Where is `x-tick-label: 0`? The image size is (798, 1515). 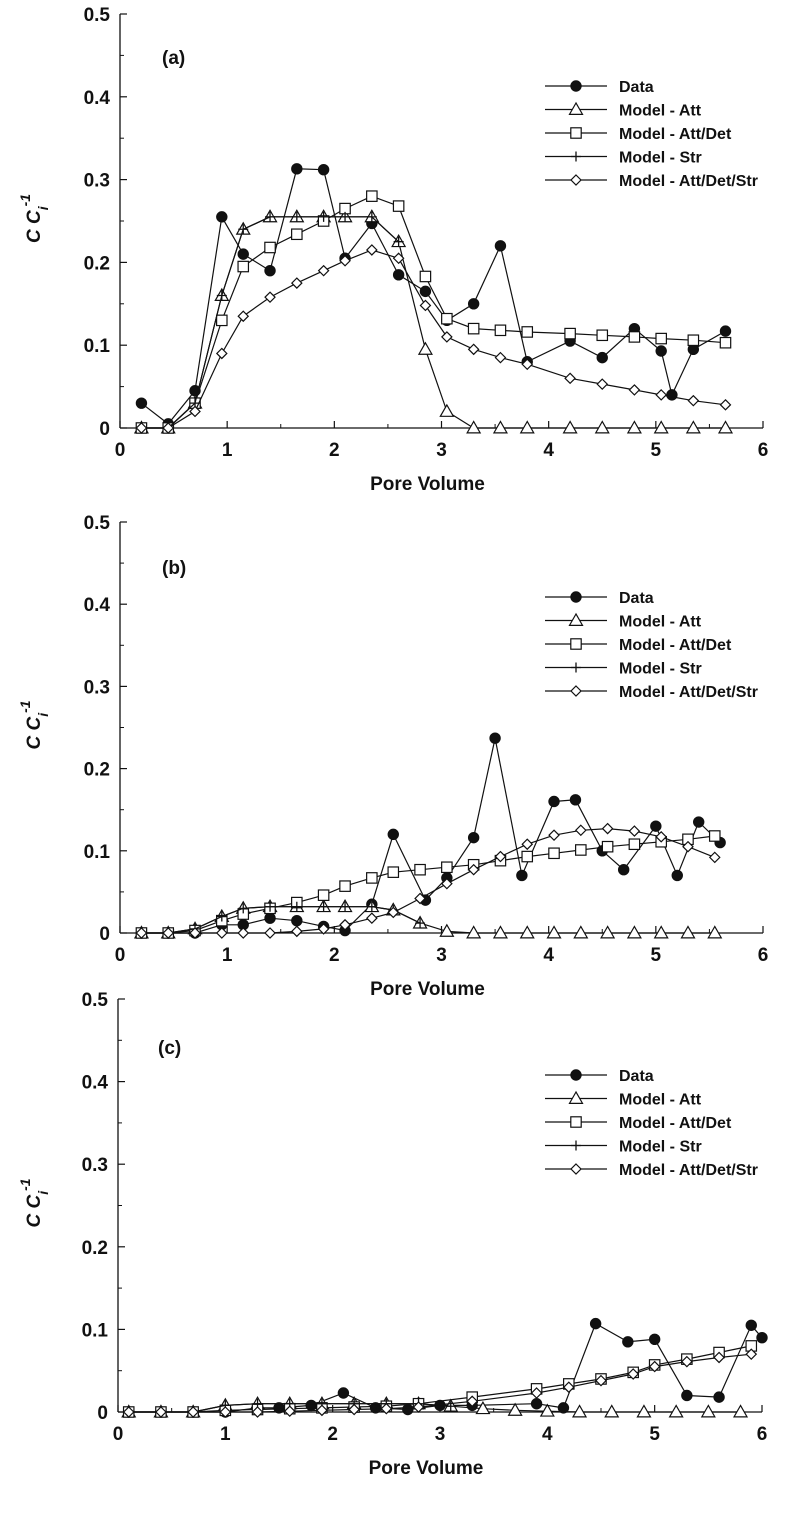 x-tick-label: 0 is located at coordinates (120, 955).